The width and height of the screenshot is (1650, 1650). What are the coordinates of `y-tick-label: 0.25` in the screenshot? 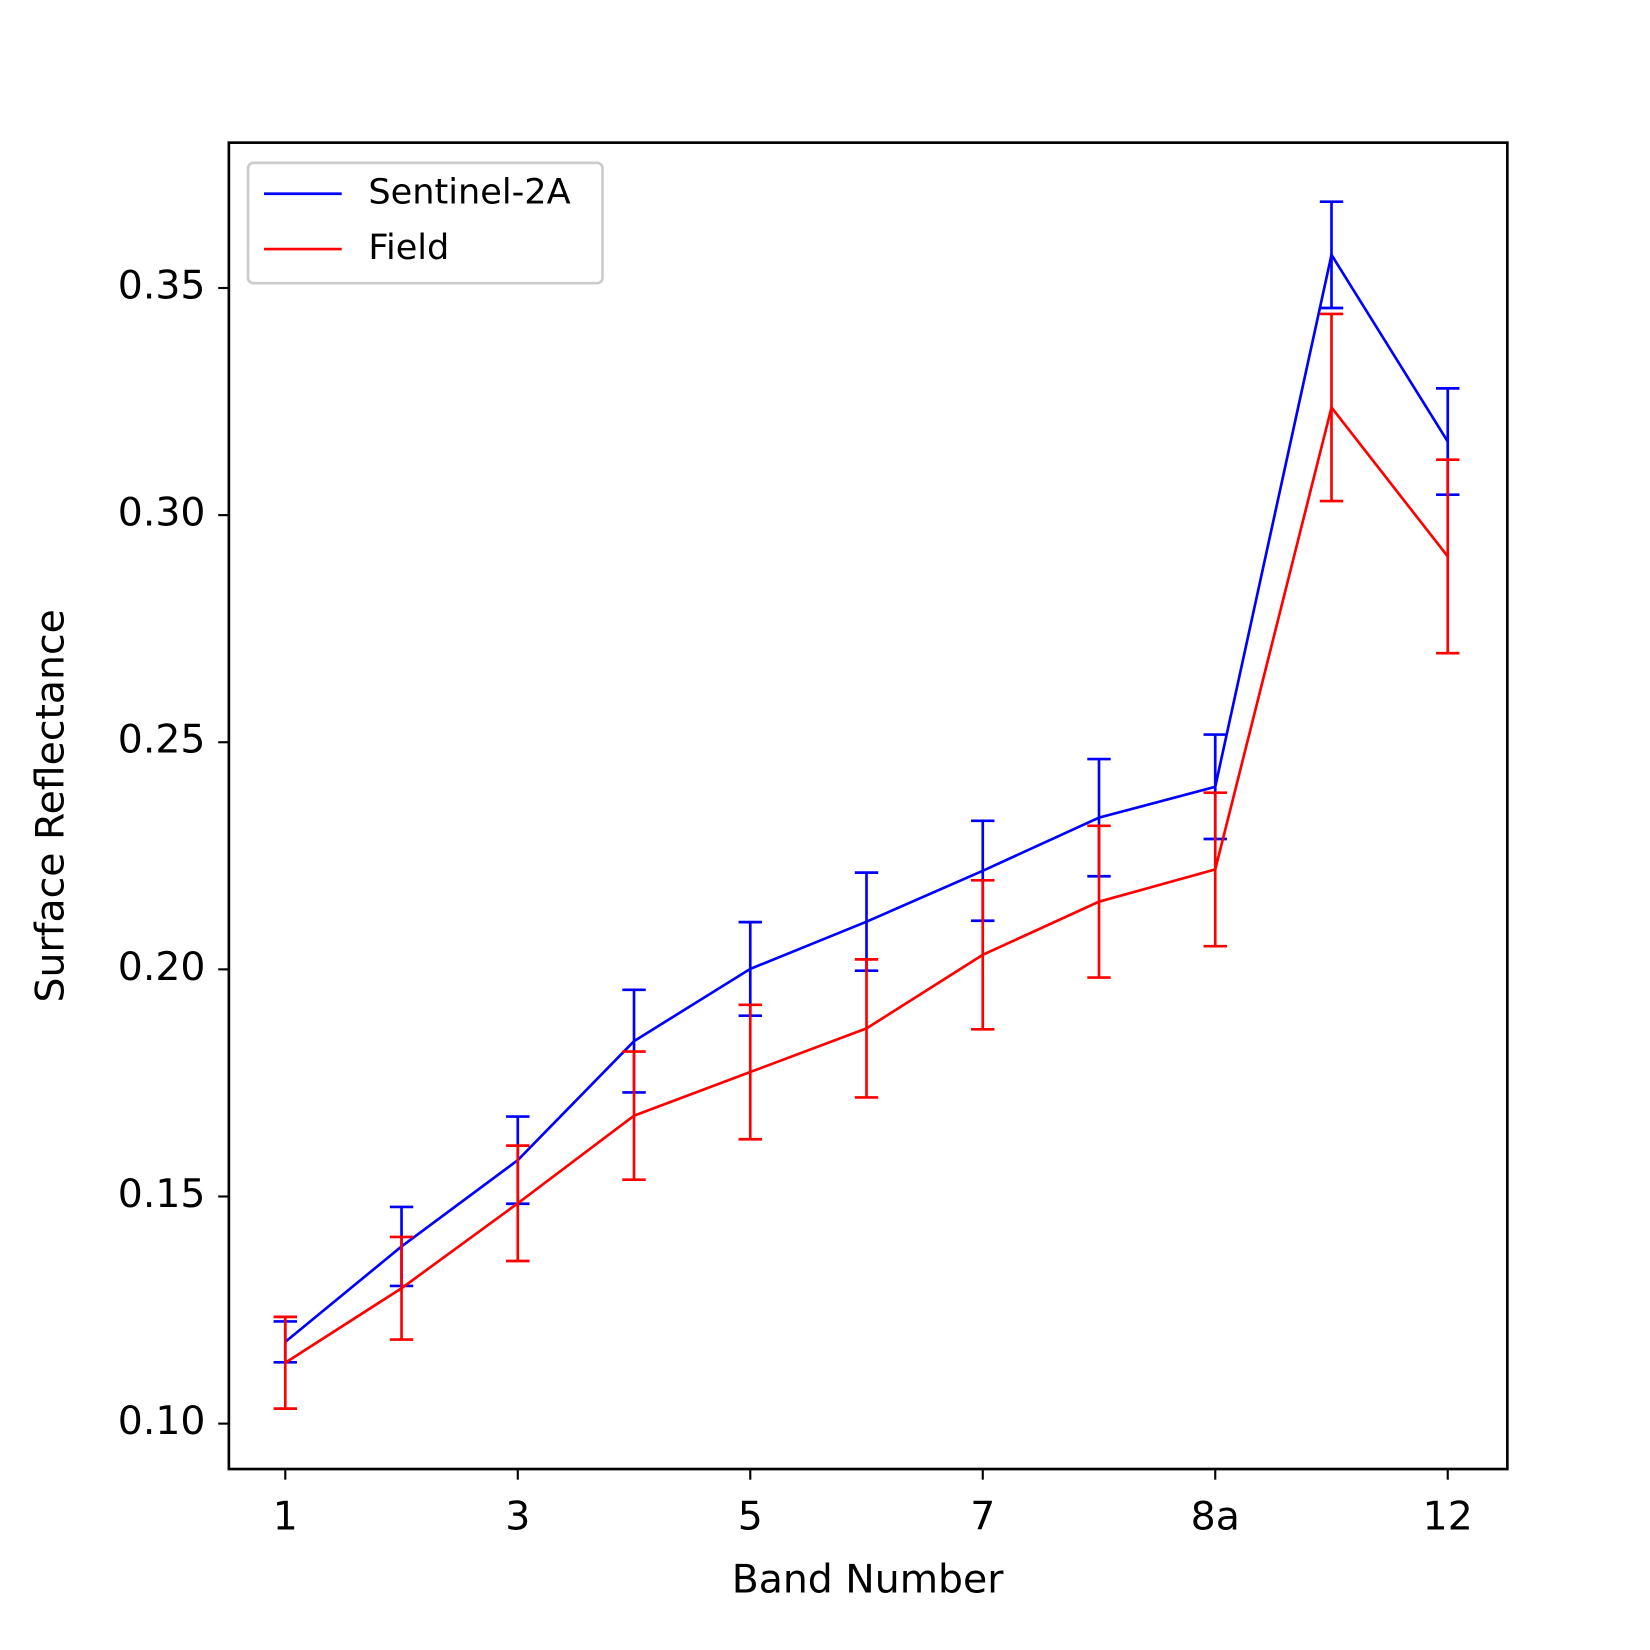 It's located at (162, 740).